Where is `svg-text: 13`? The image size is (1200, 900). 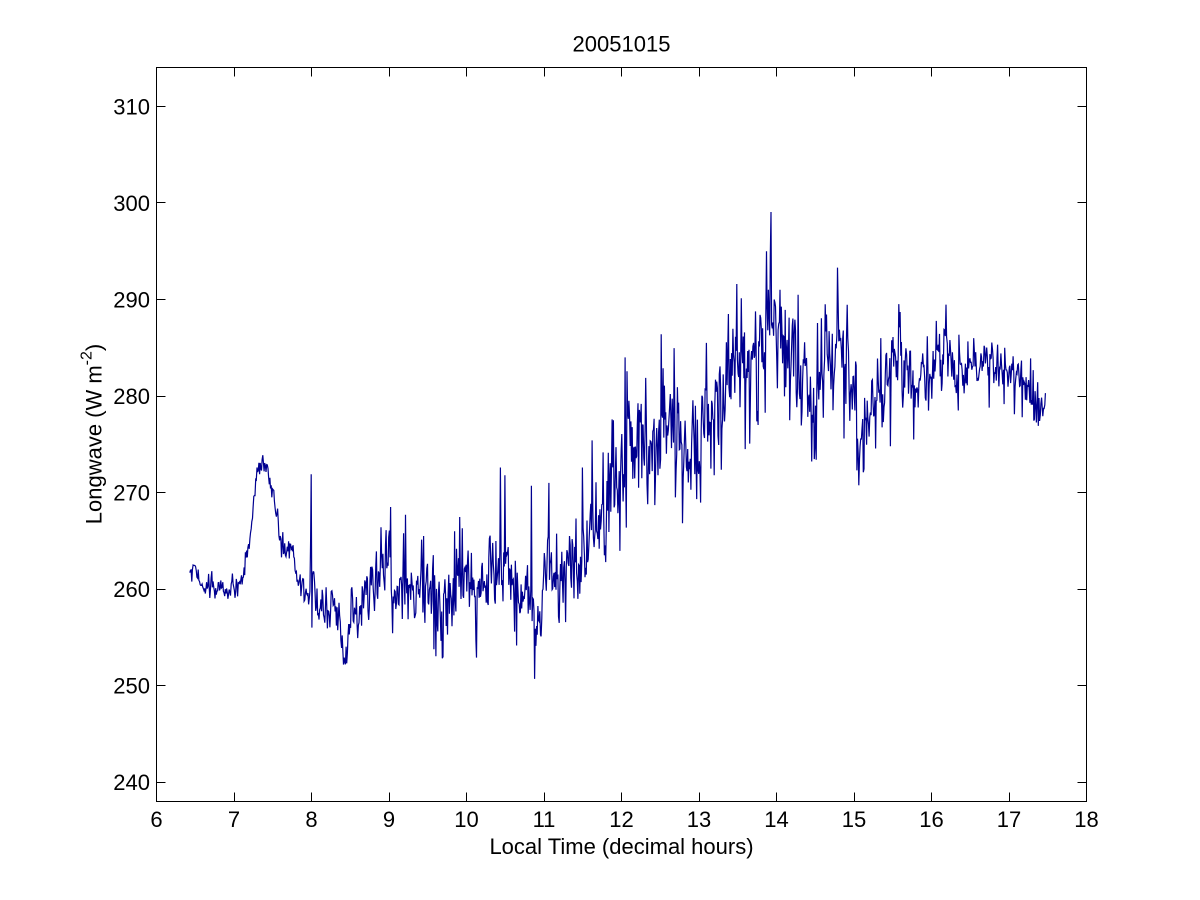 svg-text: 13 is located at coordinates (699, 819).